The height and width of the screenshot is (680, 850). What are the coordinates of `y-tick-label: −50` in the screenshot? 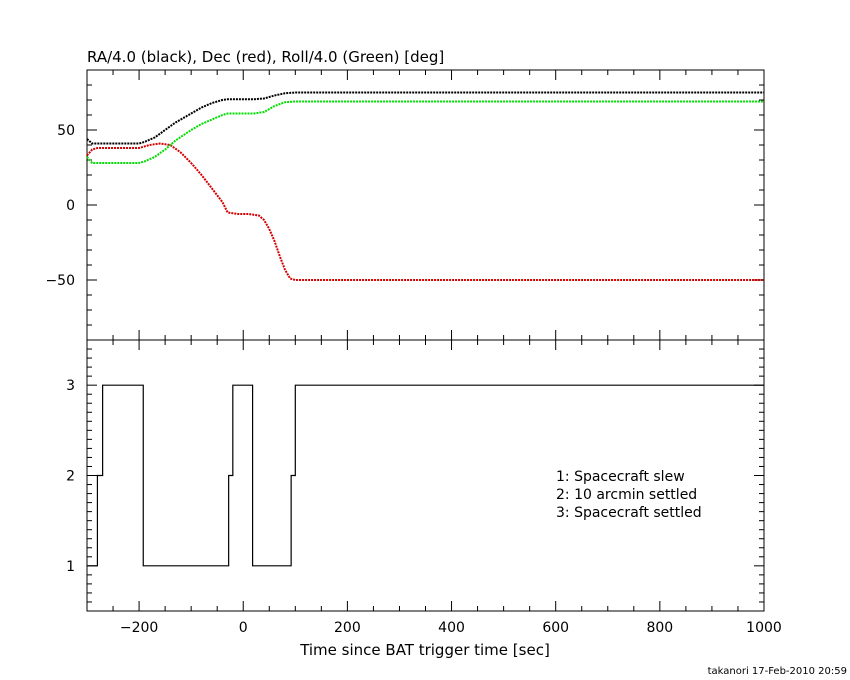 It's located at (60, 281).